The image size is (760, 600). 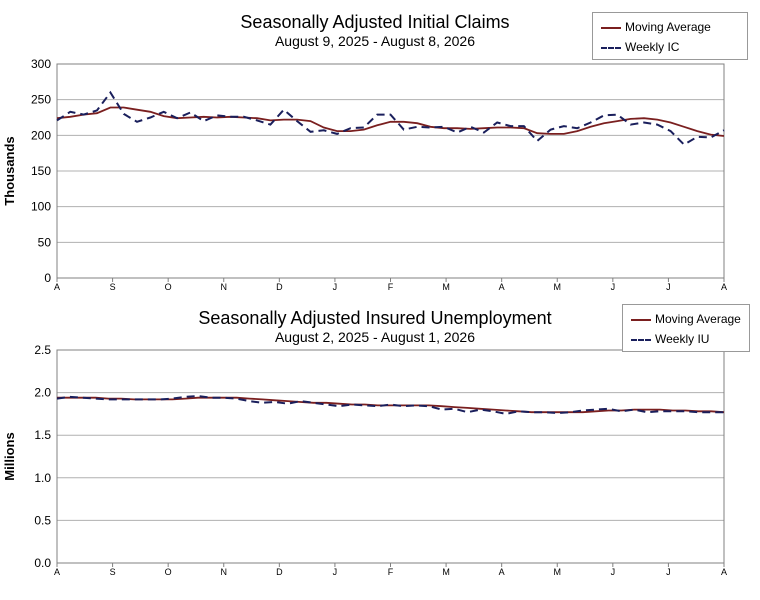 I want to click on legend-item-weekly: Weekly IU, so click(x=670, y=339).